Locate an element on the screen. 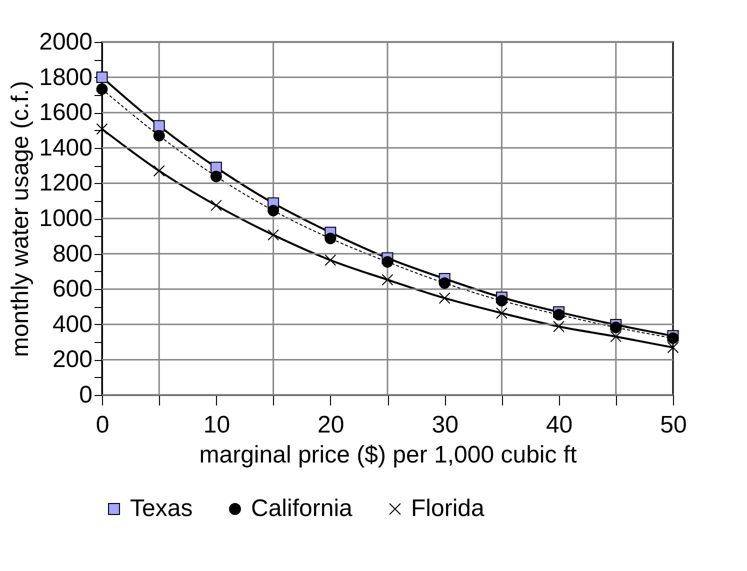  x-tick-label: 20 is located at coordinates (331, 425).